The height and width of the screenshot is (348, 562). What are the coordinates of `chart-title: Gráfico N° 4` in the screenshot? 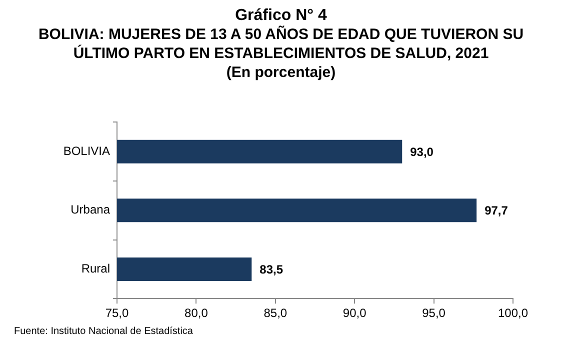 It's located at (281, 15).